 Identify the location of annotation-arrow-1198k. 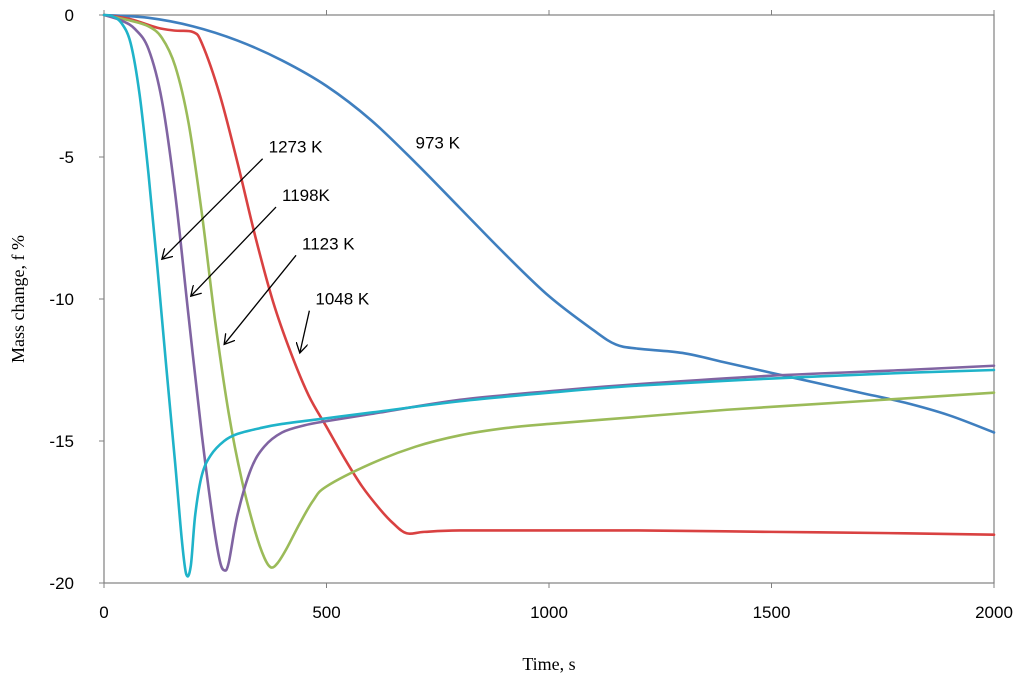
(234, 251).